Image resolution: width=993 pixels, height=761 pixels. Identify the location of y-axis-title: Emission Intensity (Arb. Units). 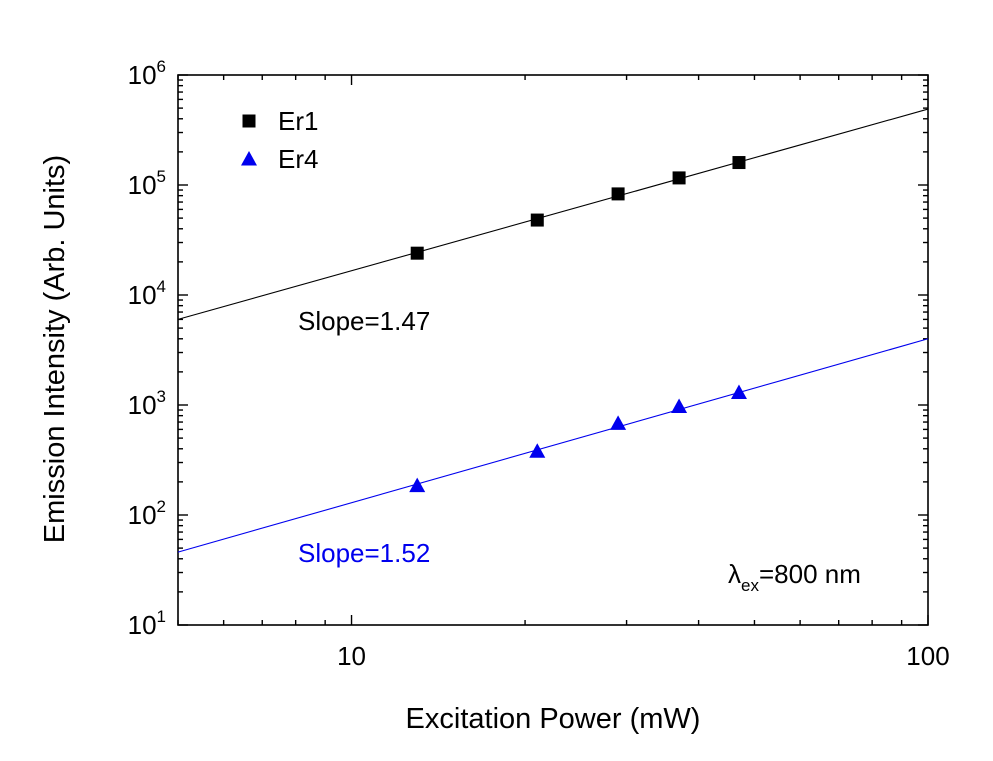
(55, 349).